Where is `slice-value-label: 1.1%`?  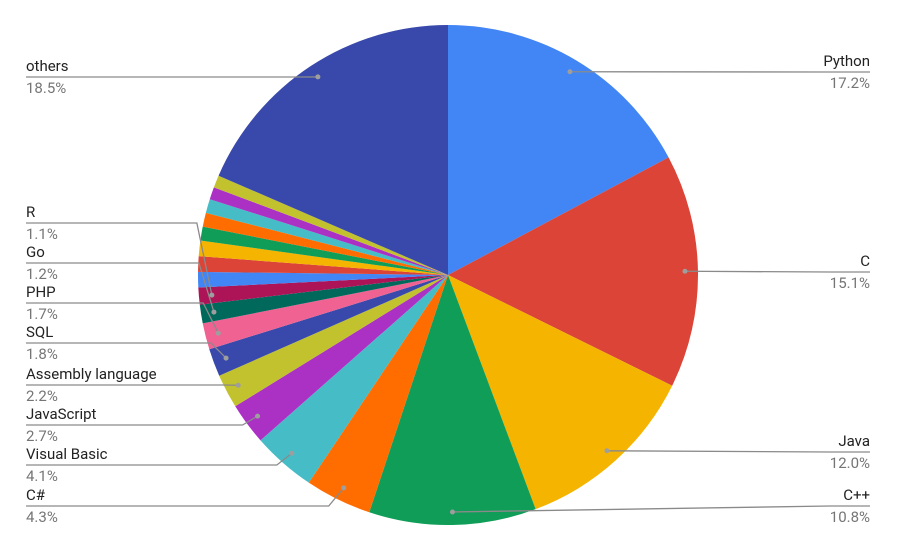 slice-value-label: 1.1% is located at coordinates (42, 234).